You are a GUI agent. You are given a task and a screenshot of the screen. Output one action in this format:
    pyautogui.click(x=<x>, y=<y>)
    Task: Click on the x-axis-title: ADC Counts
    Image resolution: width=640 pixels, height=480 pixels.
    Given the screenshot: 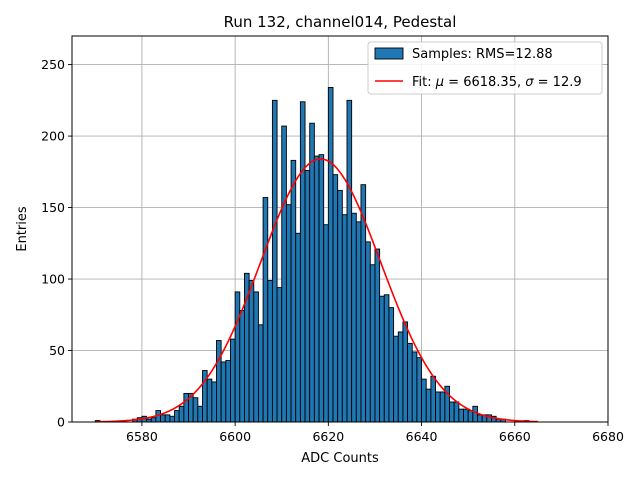 What is the action you would take?
    pyautogui.click(x=340, y=458)
    